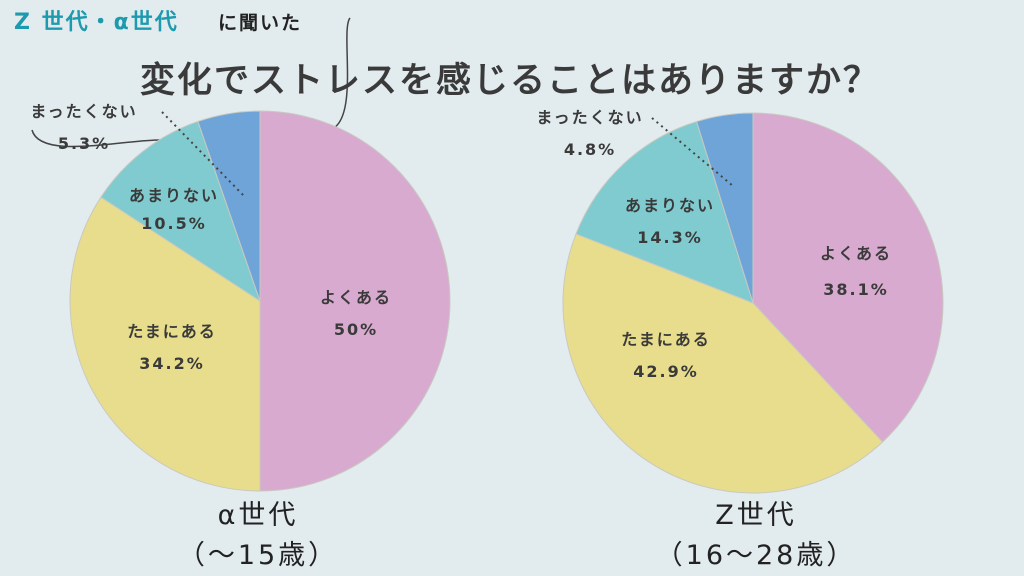 This screenshot has height=576, width=1024. What do you see at coordinates (590, 133) in the screenshot?
I see `label-never-z: まったくない 4.8%` at bounding box center [590, 133].